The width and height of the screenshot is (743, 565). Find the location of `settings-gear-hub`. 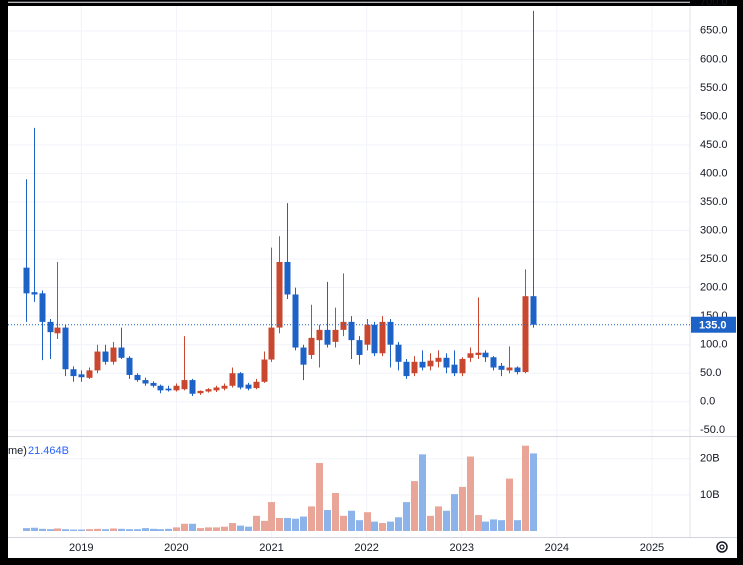

settings-gear-hub is located at coordinates (722, 547).